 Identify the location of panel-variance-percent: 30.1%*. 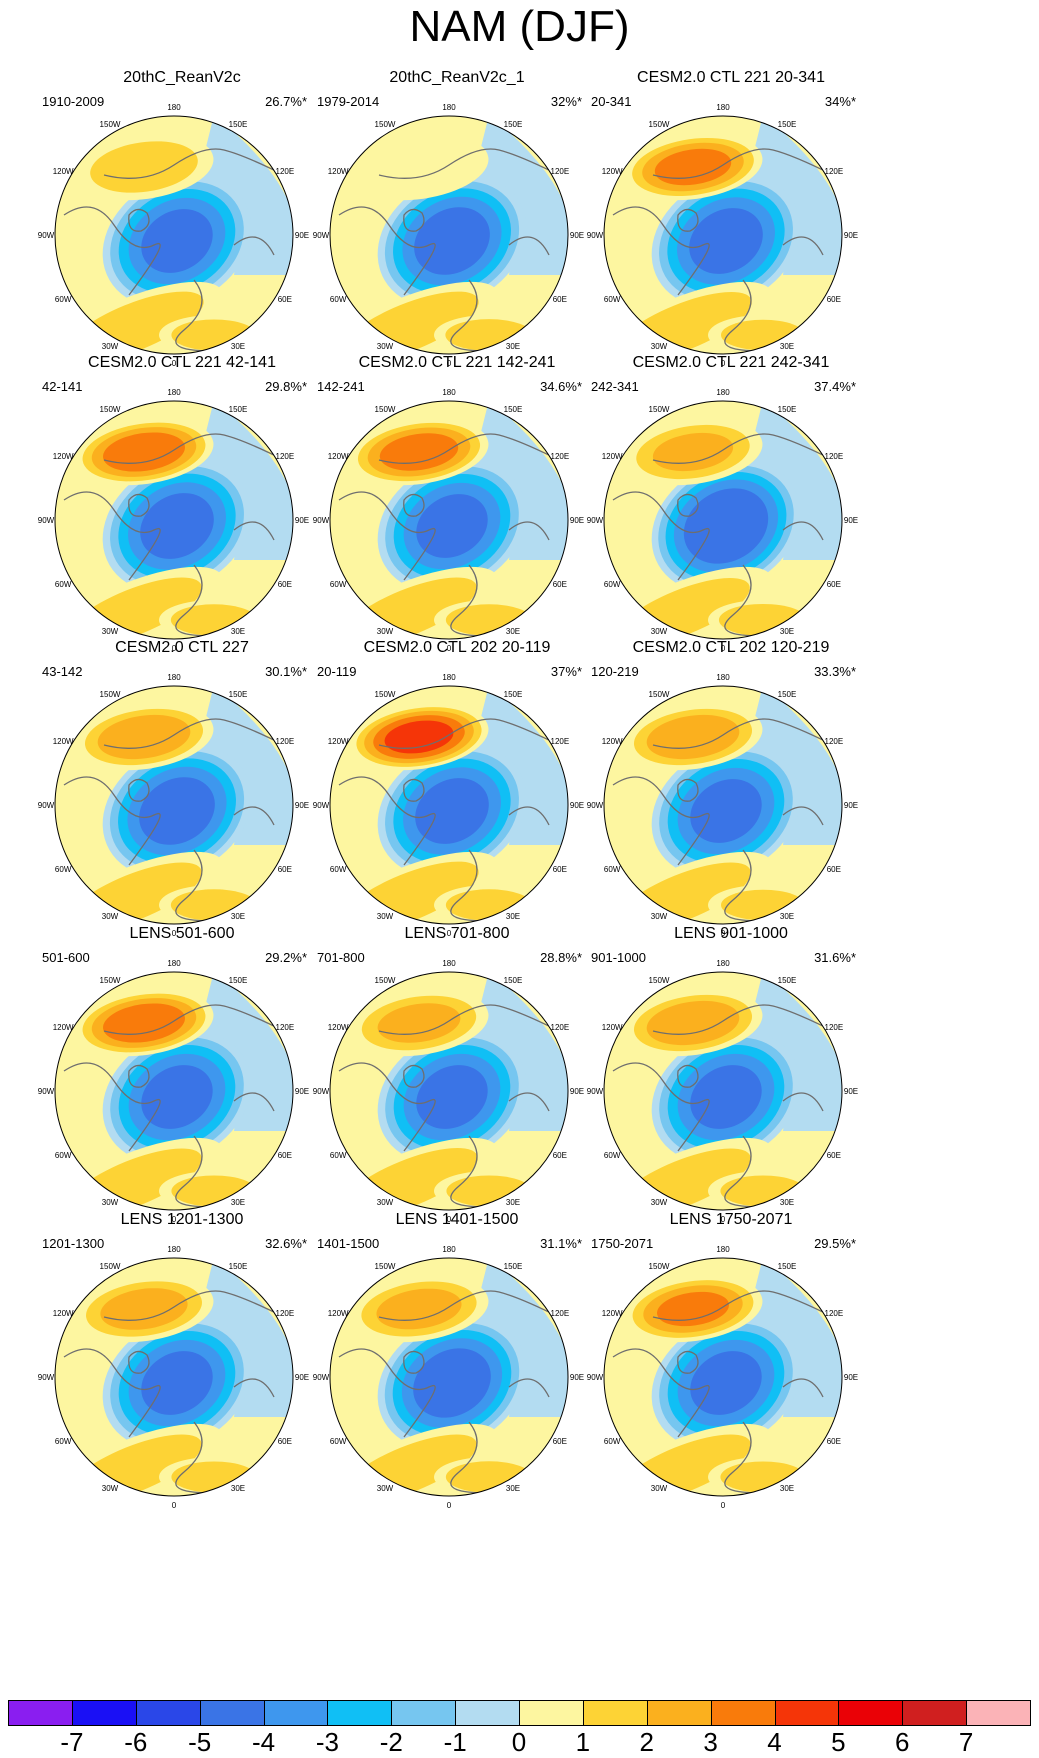
(286, 671).